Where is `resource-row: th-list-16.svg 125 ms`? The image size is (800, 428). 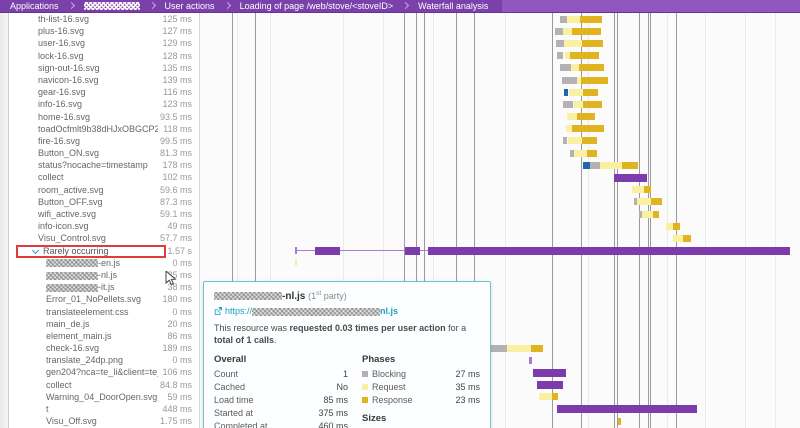
resource-row: th-list-16.svg 125 ms is located at coordinates (400, 19).